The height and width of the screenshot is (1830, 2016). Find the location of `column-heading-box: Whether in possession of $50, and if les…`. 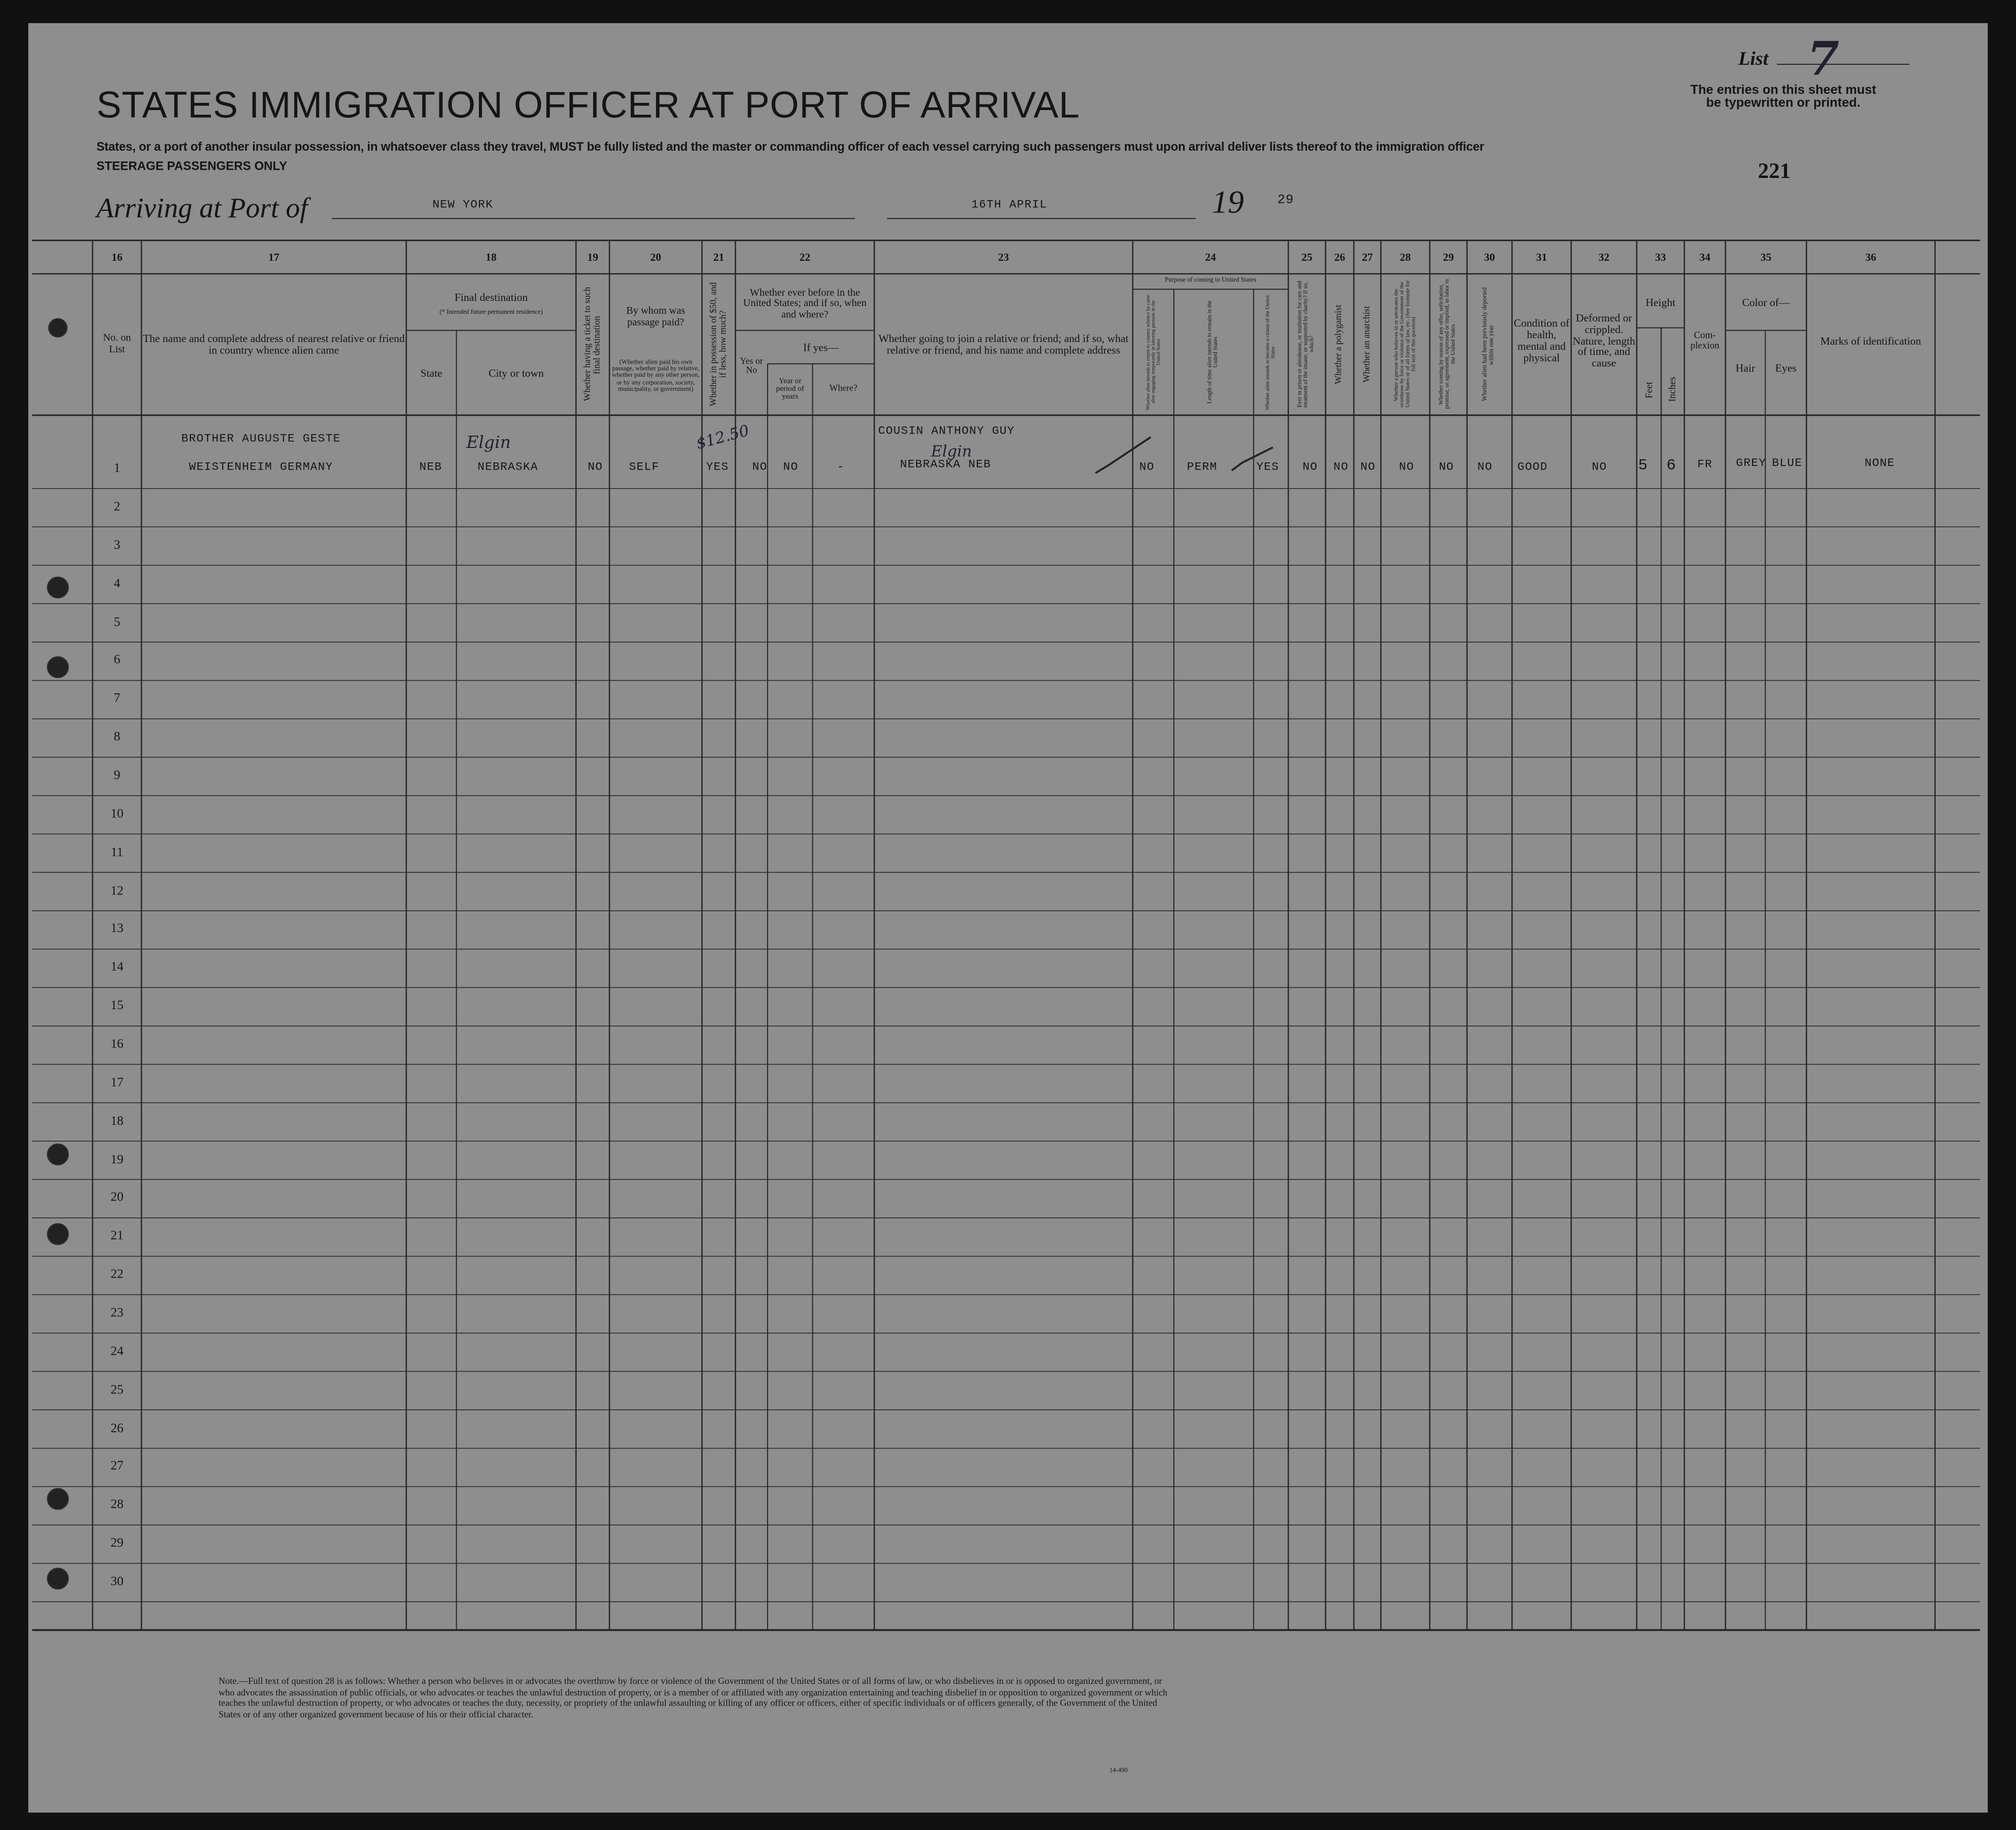

column-heading-box: Whether in possession of $50, and if les… is located at coordinates (718, 344).